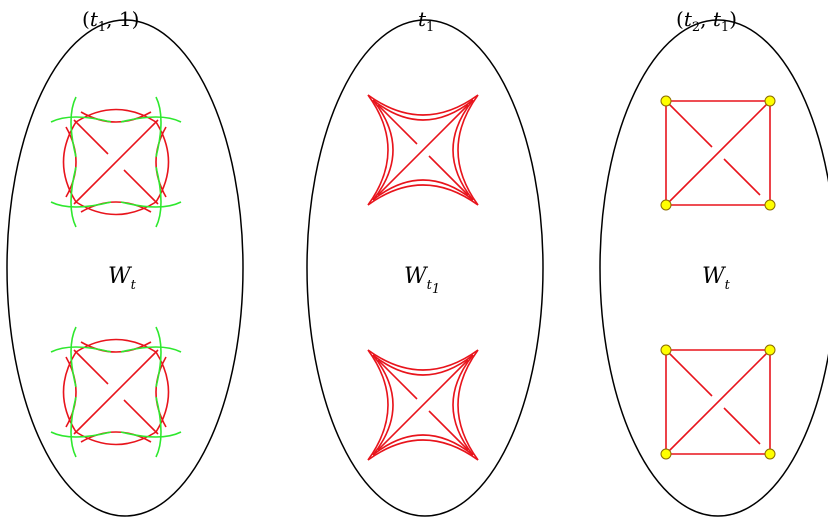 The image size is (828, 519). I want to click on panel-1-region-label: Wt, so click(122, 278).